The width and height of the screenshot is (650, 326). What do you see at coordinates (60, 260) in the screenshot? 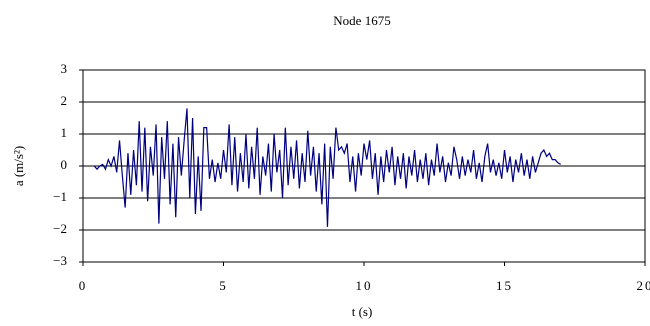
I see `y-tick-label: −3` at bounding box center [60, 260].